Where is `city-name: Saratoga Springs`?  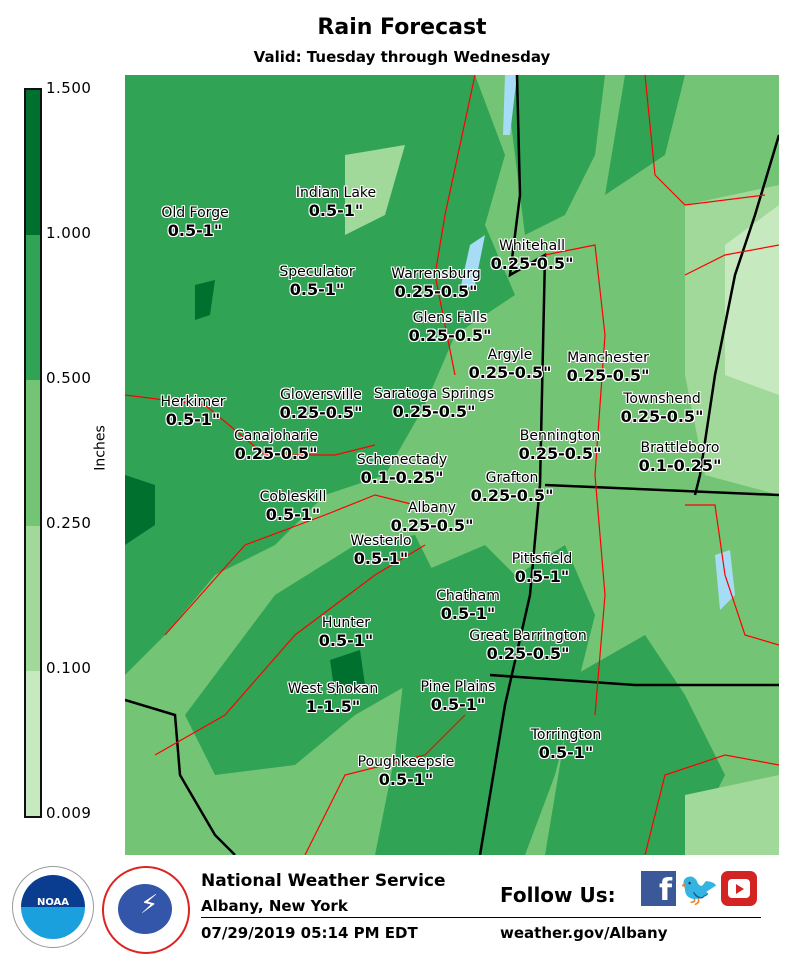 city-name: Saratoga Springs is located at coordinates (434, 394).